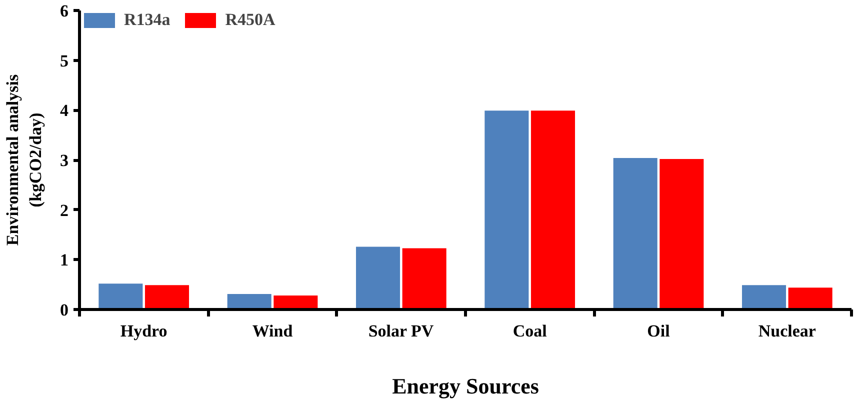  I want to click on y-tick-label: 6, so click(64, 11).